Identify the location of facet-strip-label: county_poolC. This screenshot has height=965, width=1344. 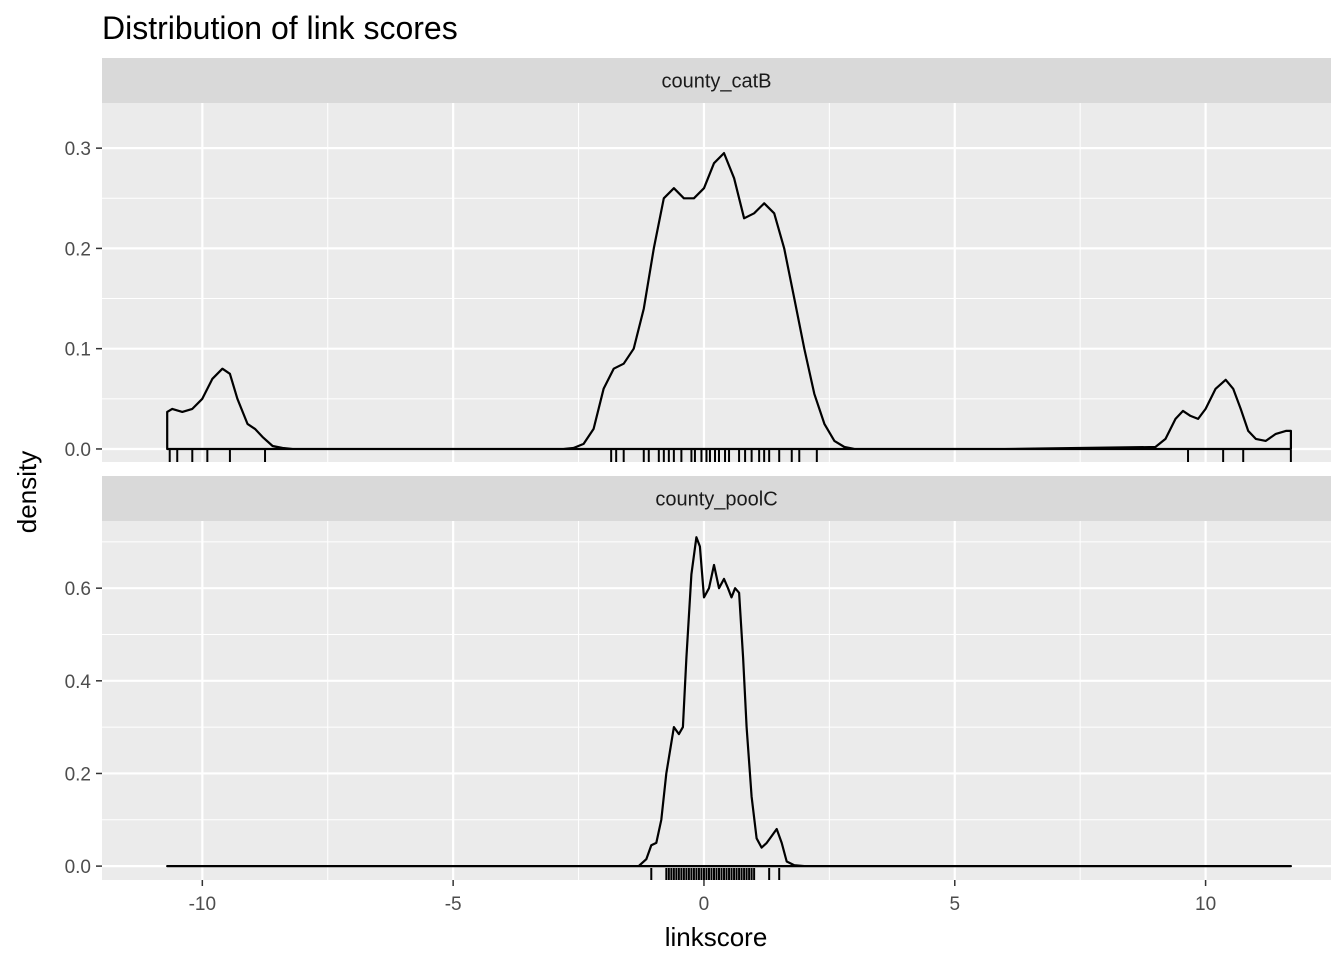
(716, 500).